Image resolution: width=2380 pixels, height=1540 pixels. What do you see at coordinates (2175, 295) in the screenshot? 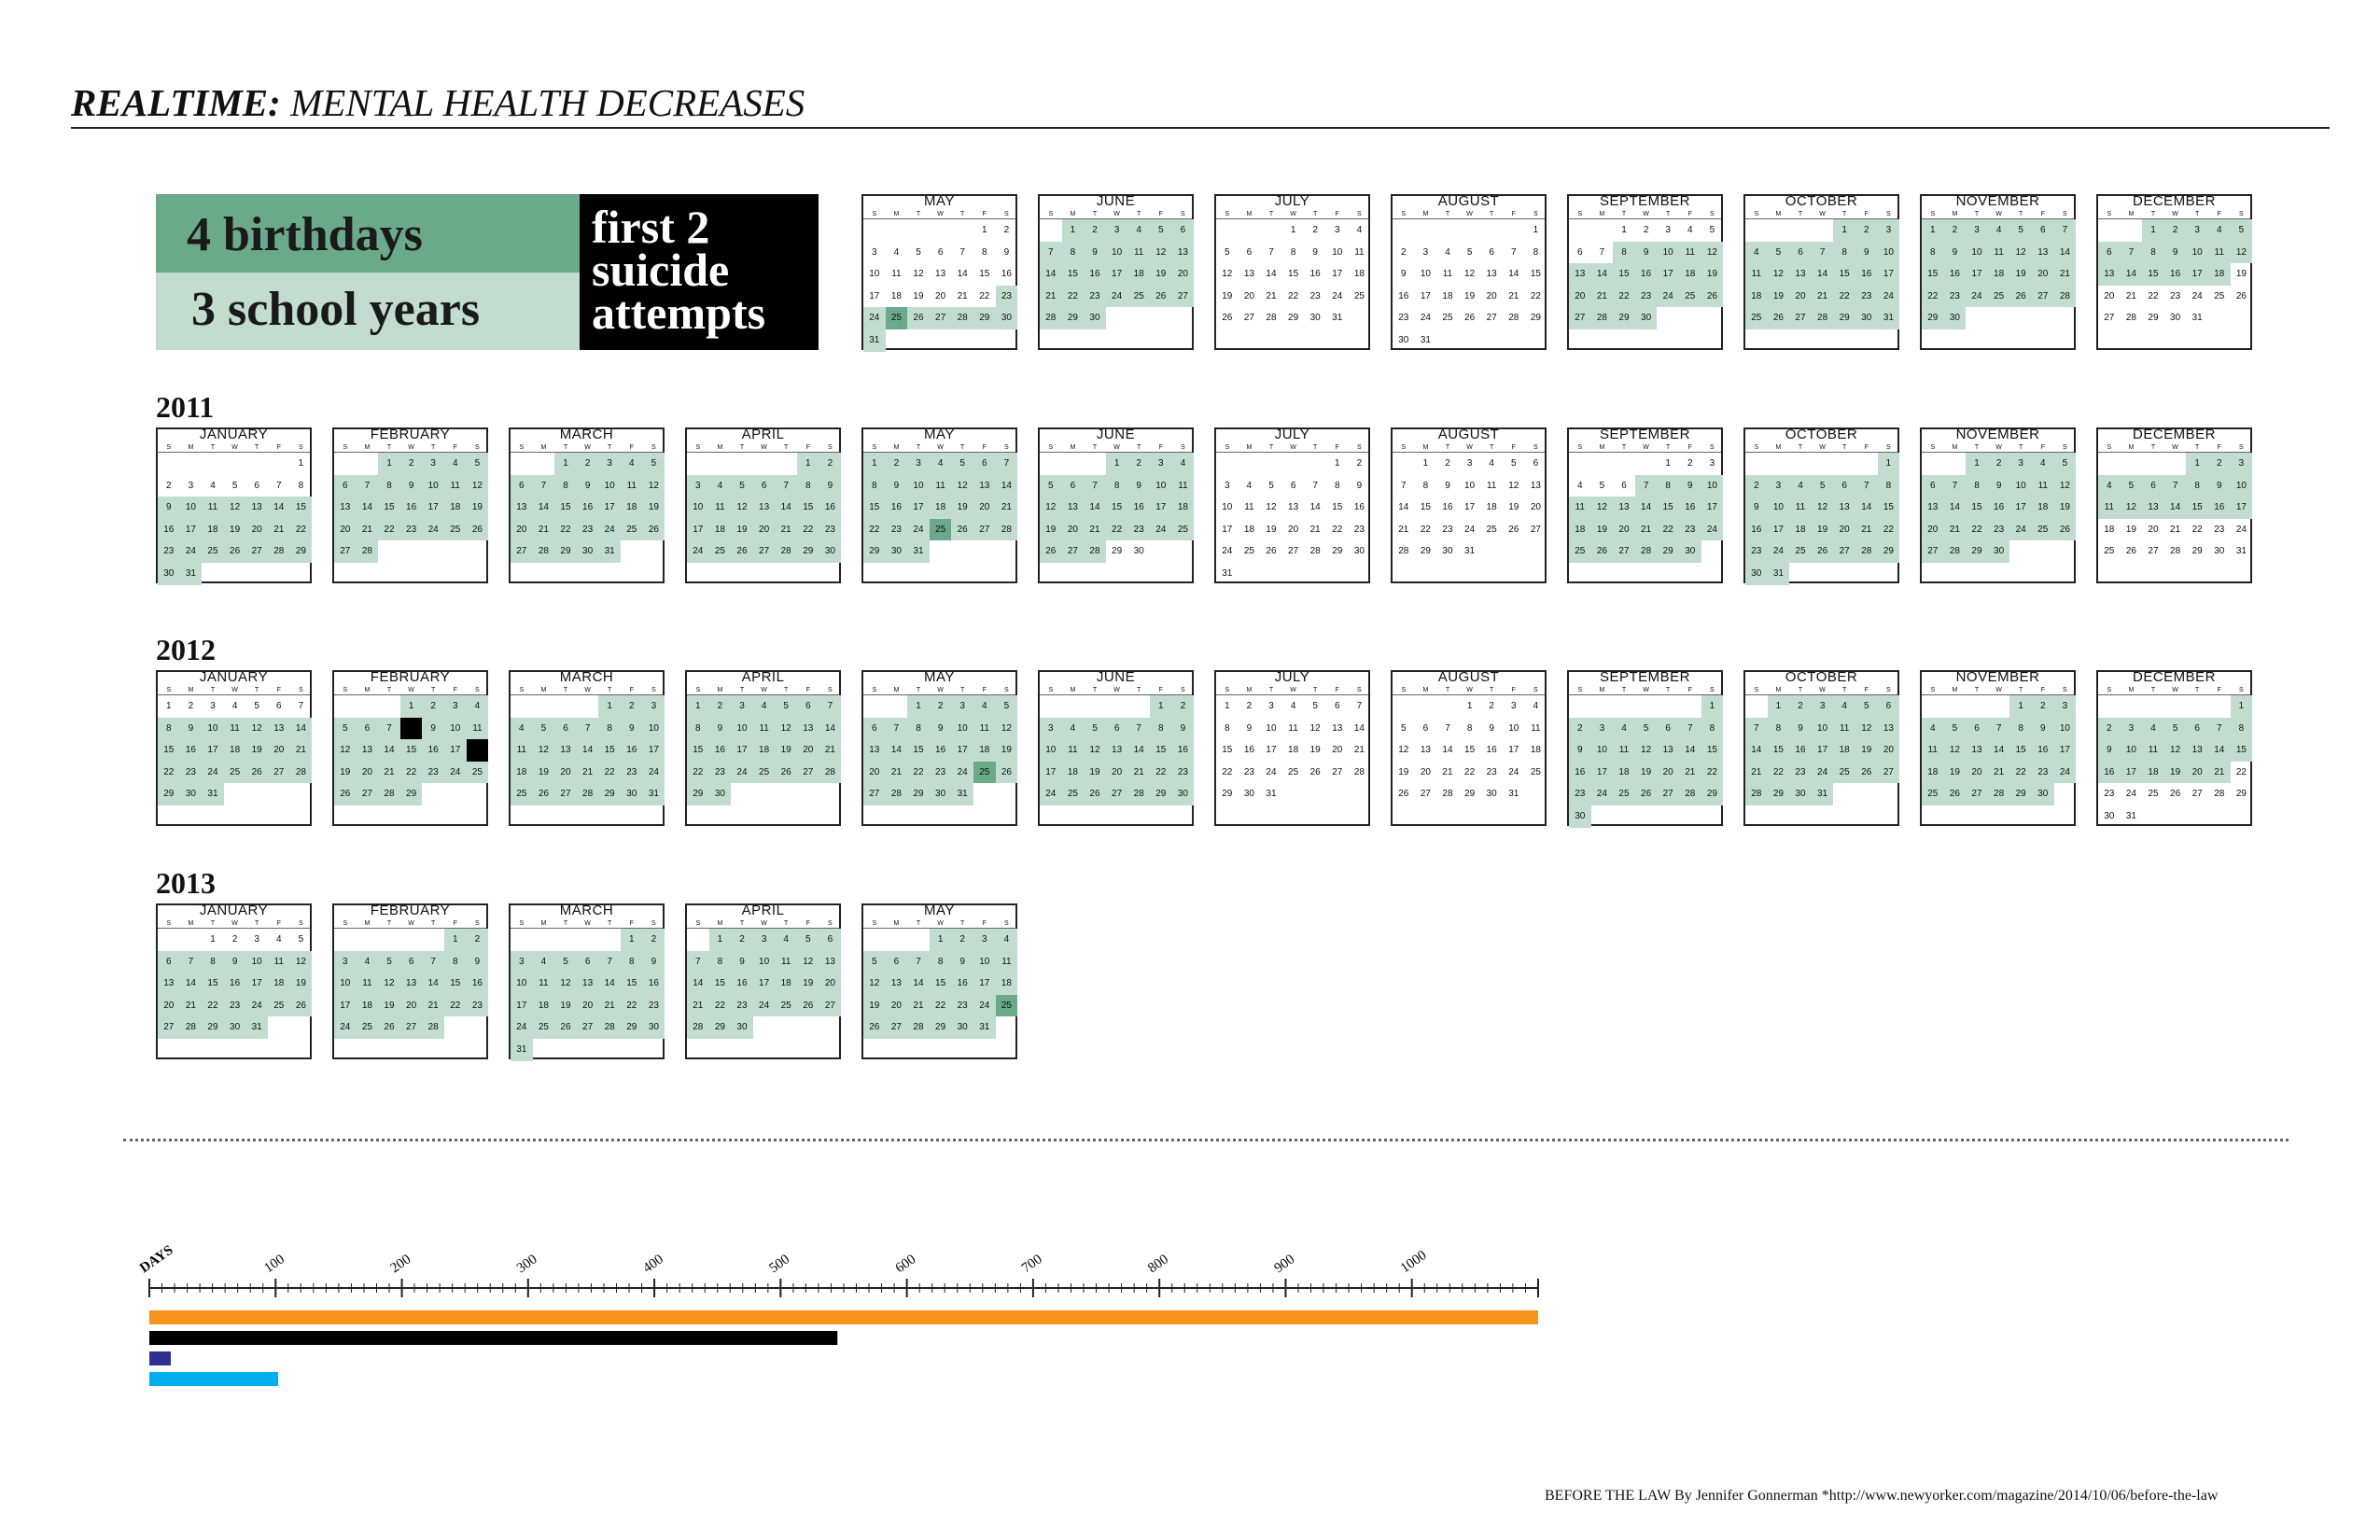
I see `day-cell: 23` at bounding box center [2175, 295].